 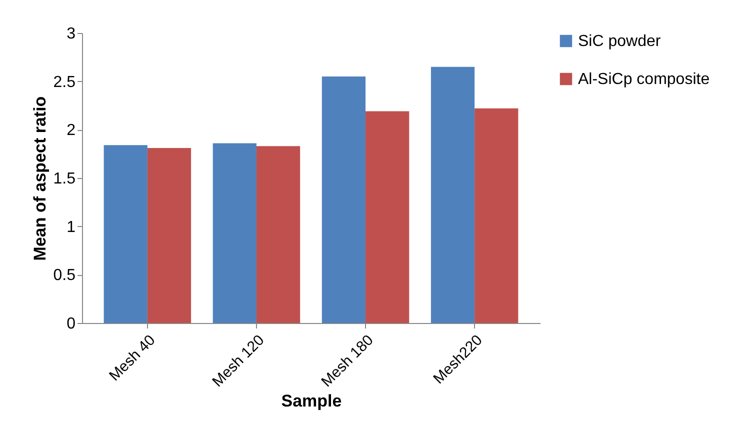 What do you see at coordinates (71, 324) in the screenshot?
I see `y-tick-label: 0` at bounding box center [71, 324].